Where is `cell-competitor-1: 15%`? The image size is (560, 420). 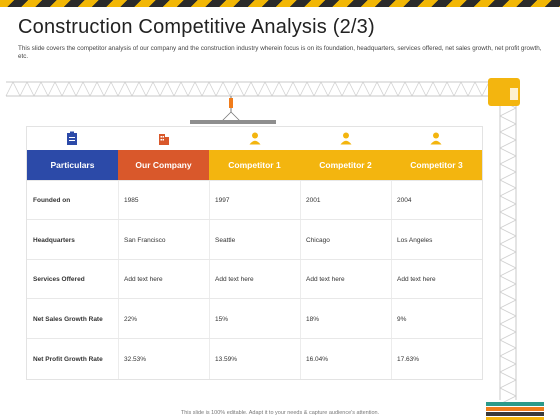
cell-competitor-1: 15% is located at coordinates (222, 319).